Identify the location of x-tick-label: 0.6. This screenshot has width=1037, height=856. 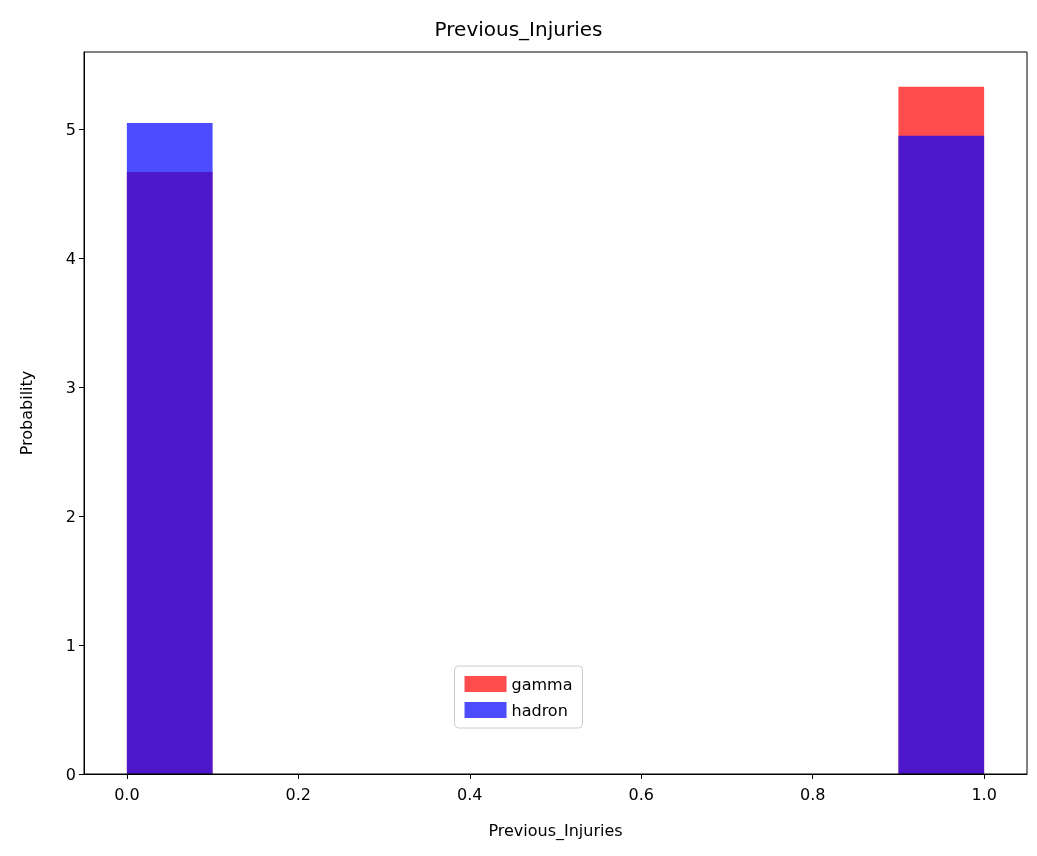
(641, 794).